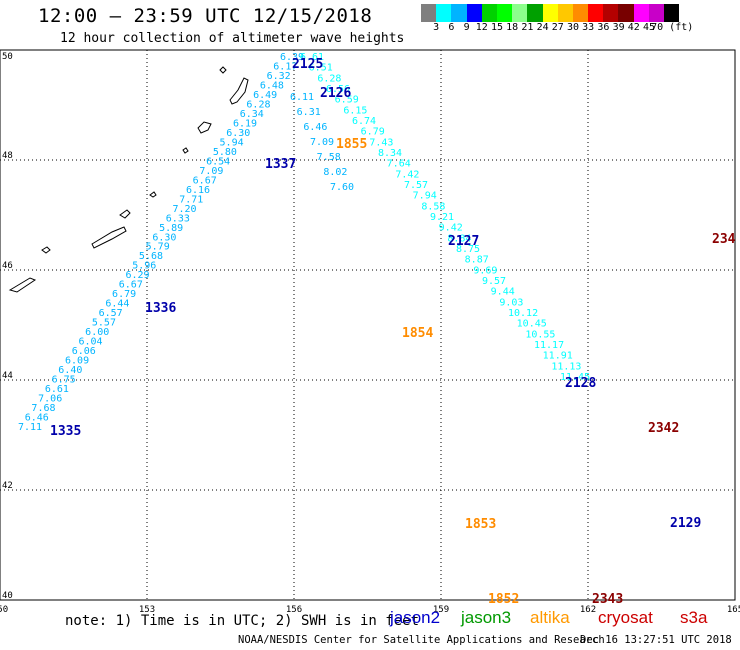  I want to click on pass-label: 1853, so click(480, 524).